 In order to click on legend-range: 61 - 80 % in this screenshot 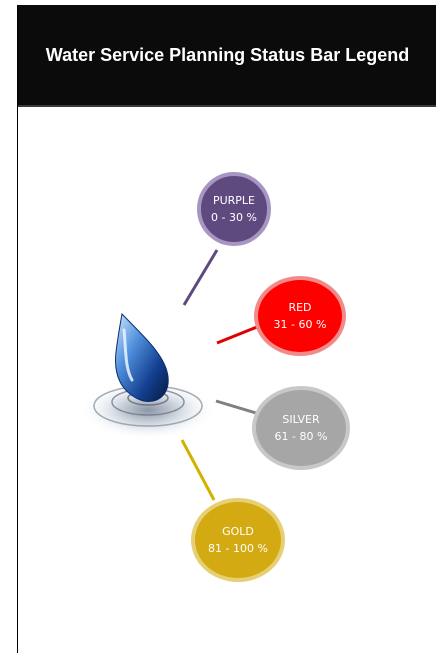, I will do `click(301, 436)`.